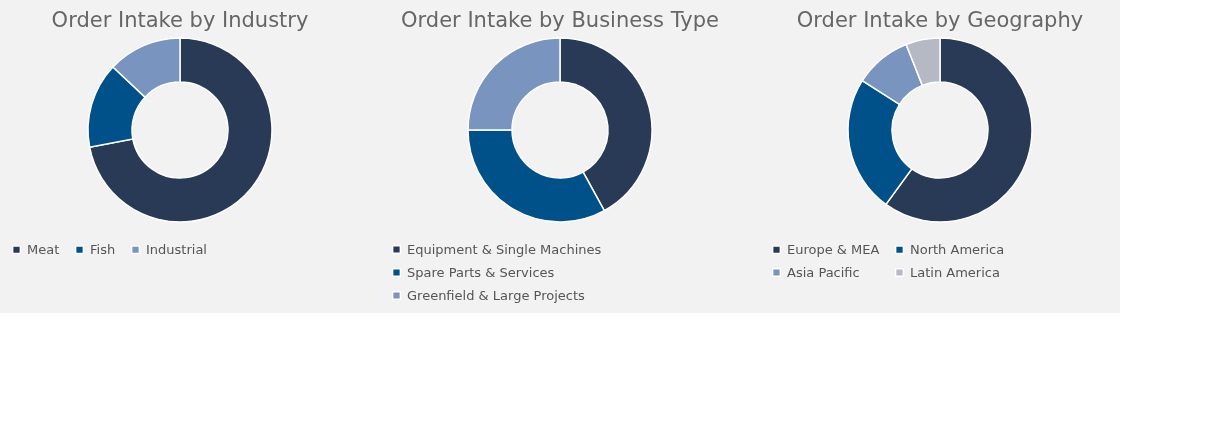 The height and width of the screenshot is (428, 1208). What do you see at coordinates (43, 249) in the screenshot?
I see `legend-label: Meat` at bounding box center [43, 249].